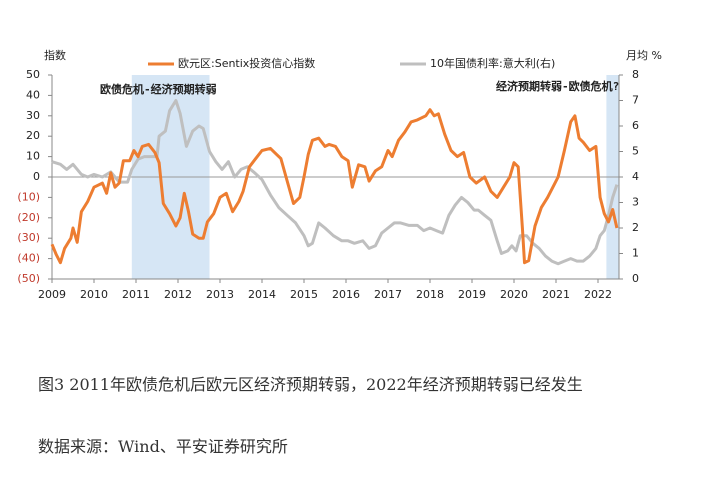  Describe the element at coordinates (635, 253) in the screenshot. I see `y2-tick-label: 1` at that location.